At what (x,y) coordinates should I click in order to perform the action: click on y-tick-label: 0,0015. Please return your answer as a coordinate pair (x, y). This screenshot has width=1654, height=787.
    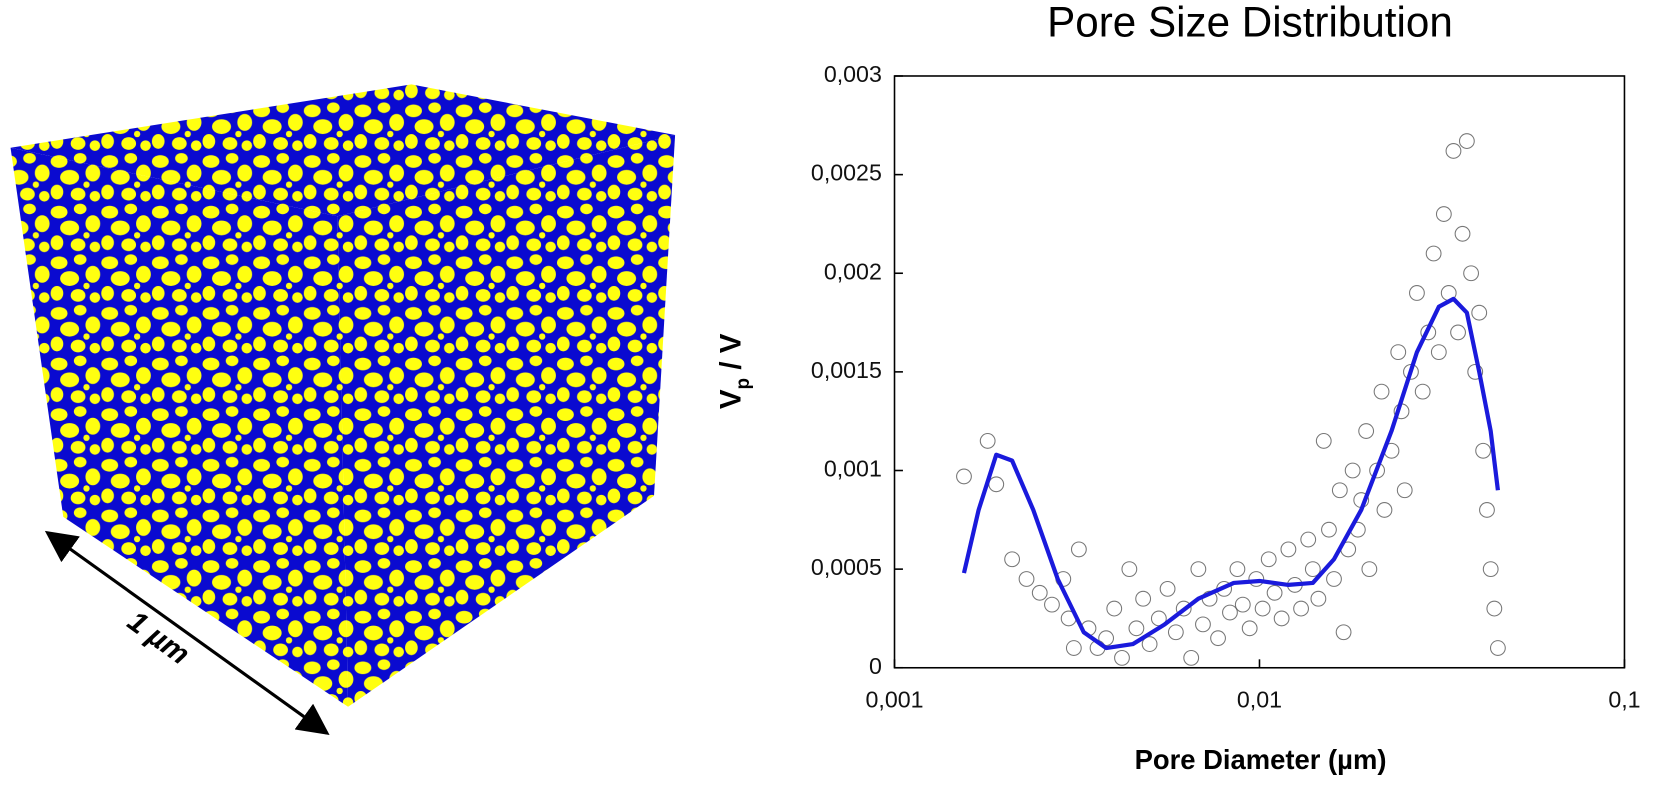
    Looking at the image, I should click on (846, 370).